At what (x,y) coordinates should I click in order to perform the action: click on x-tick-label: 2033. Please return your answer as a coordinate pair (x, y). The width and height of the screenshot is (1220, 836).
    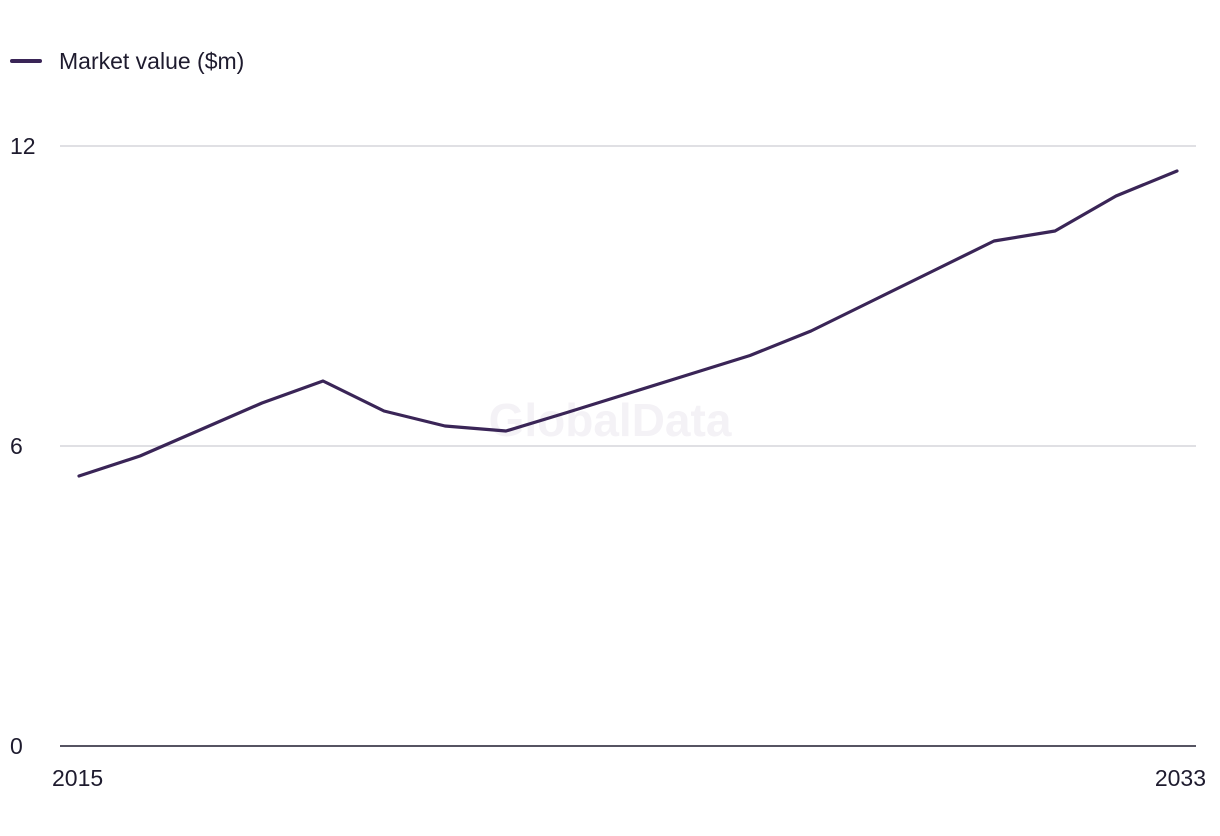
    Looking at the image, I should click on (1180, 778).